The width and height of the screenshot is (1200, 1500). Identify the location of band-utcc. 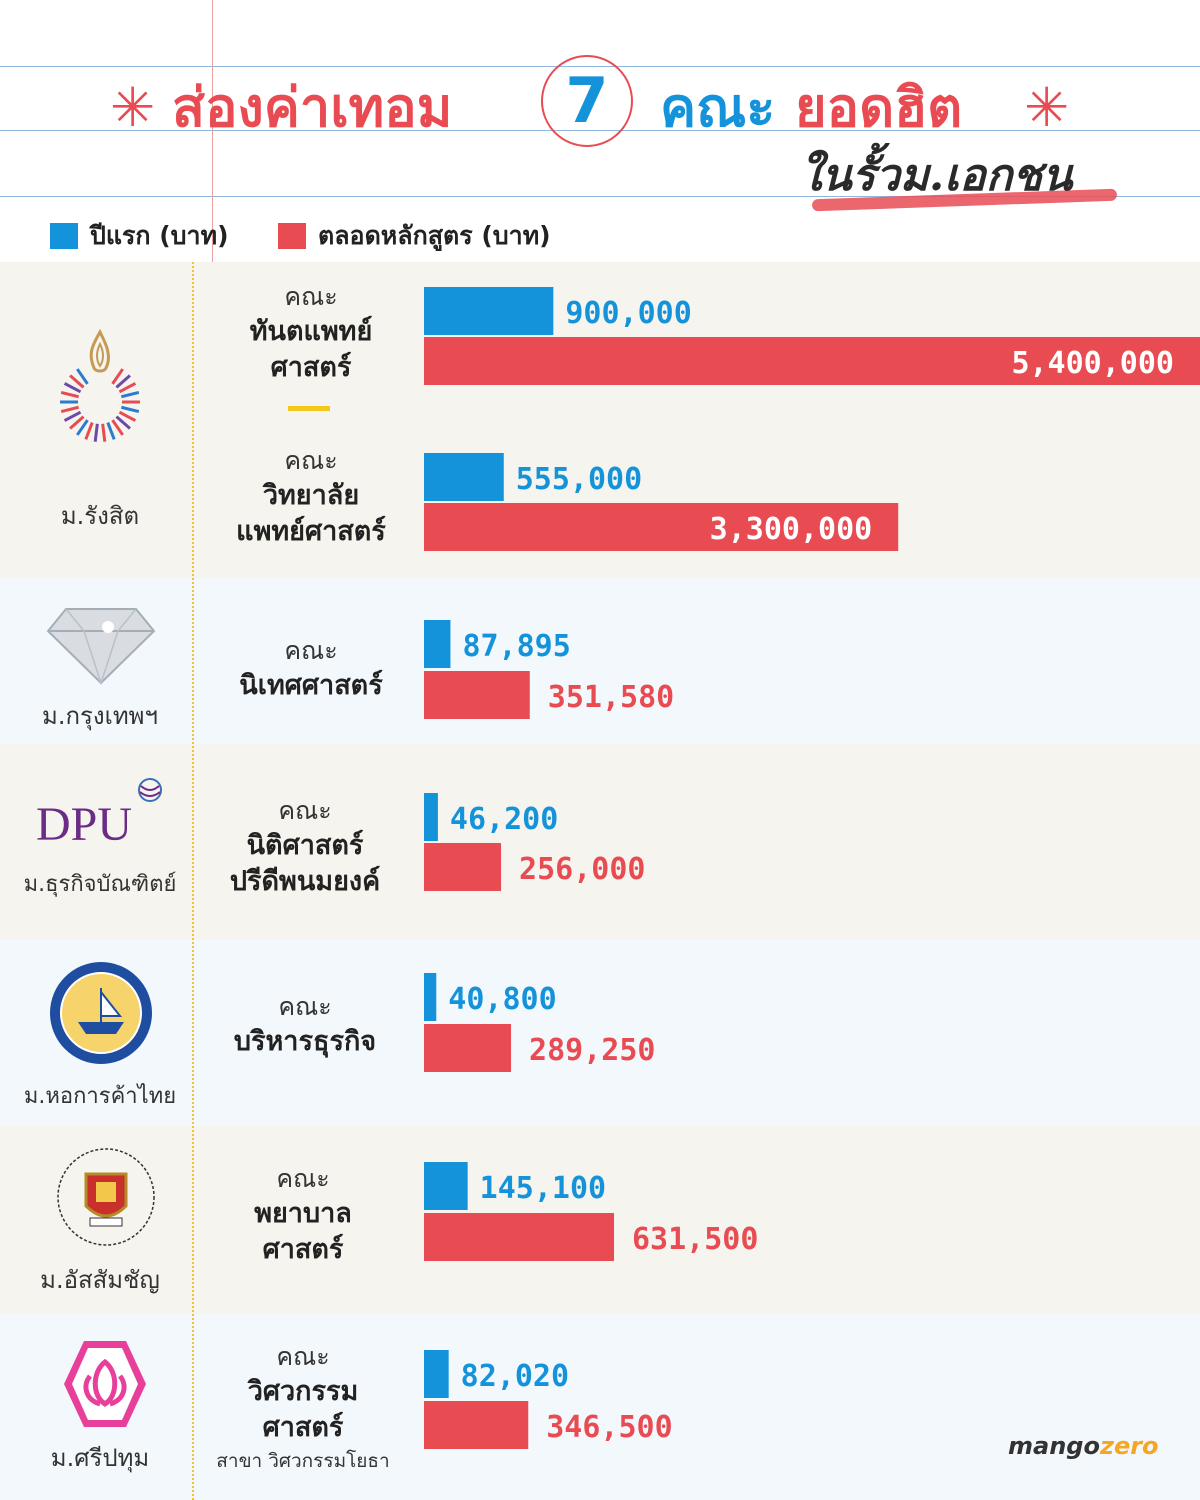
(600, 1033).